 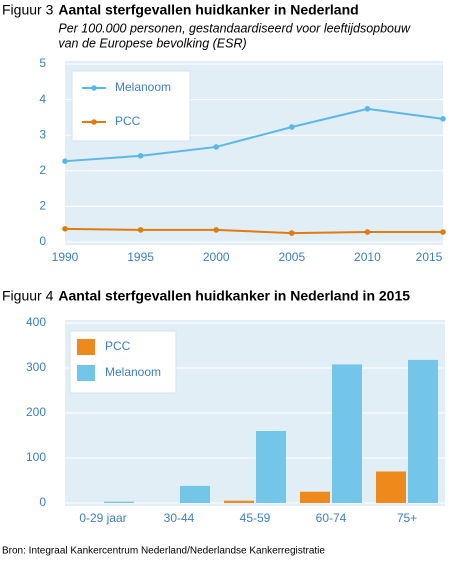 I want to click on subtitle: van de Europese bevolking (ESR), so click(x=152, y=43).